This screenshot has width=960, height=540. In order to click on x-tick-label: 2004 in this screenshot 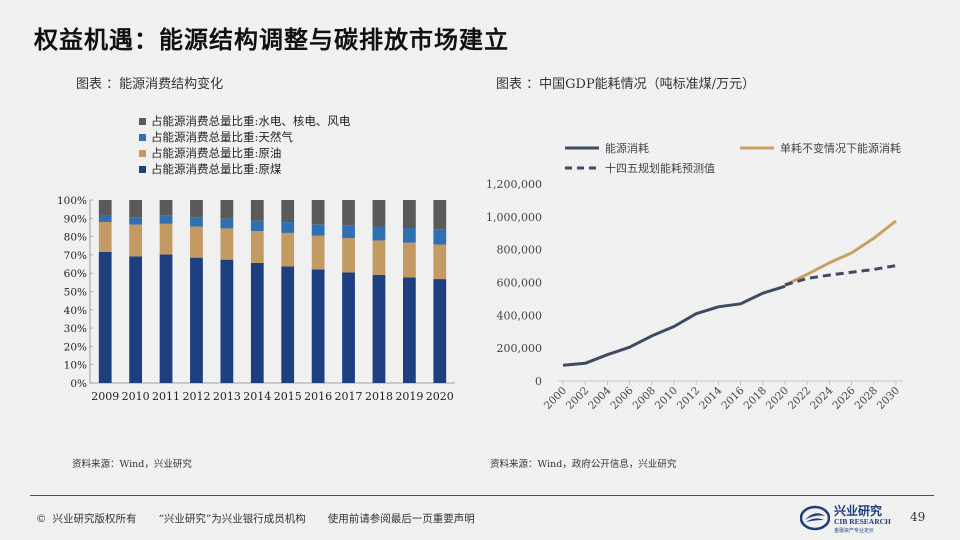, I will do `click(600, 398)`.